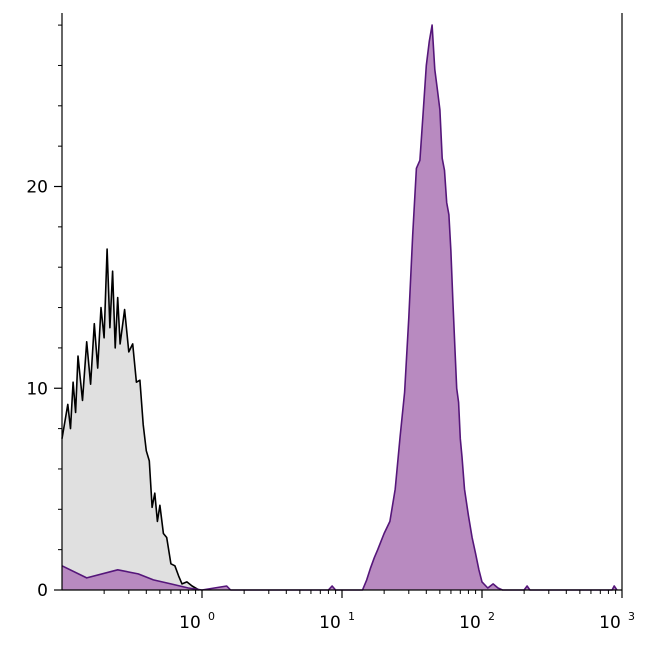 The image size is (650, 649). I want to click on x-tick-exponent: 2, so click(491, 616).